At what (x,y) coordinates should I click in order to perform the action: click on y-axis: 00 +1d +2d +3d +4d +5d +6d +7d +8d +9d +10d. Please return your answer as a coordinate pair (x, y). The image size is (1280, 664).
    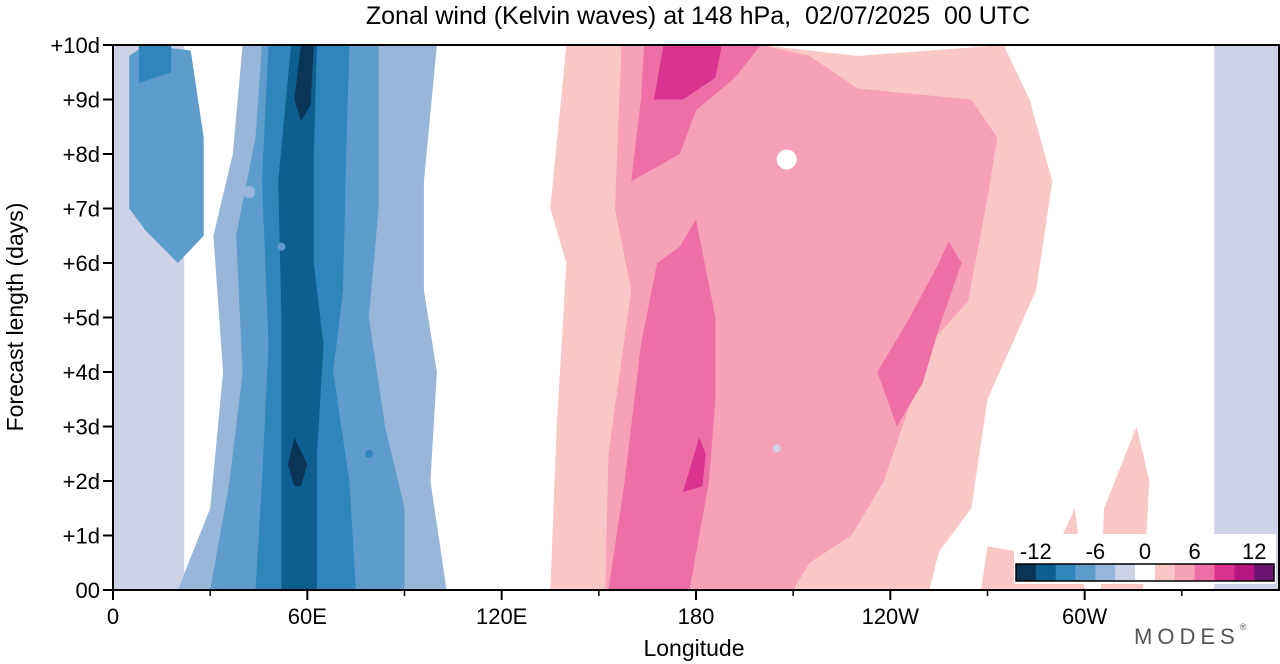
    Looking at the image, I should click on (81, 318).